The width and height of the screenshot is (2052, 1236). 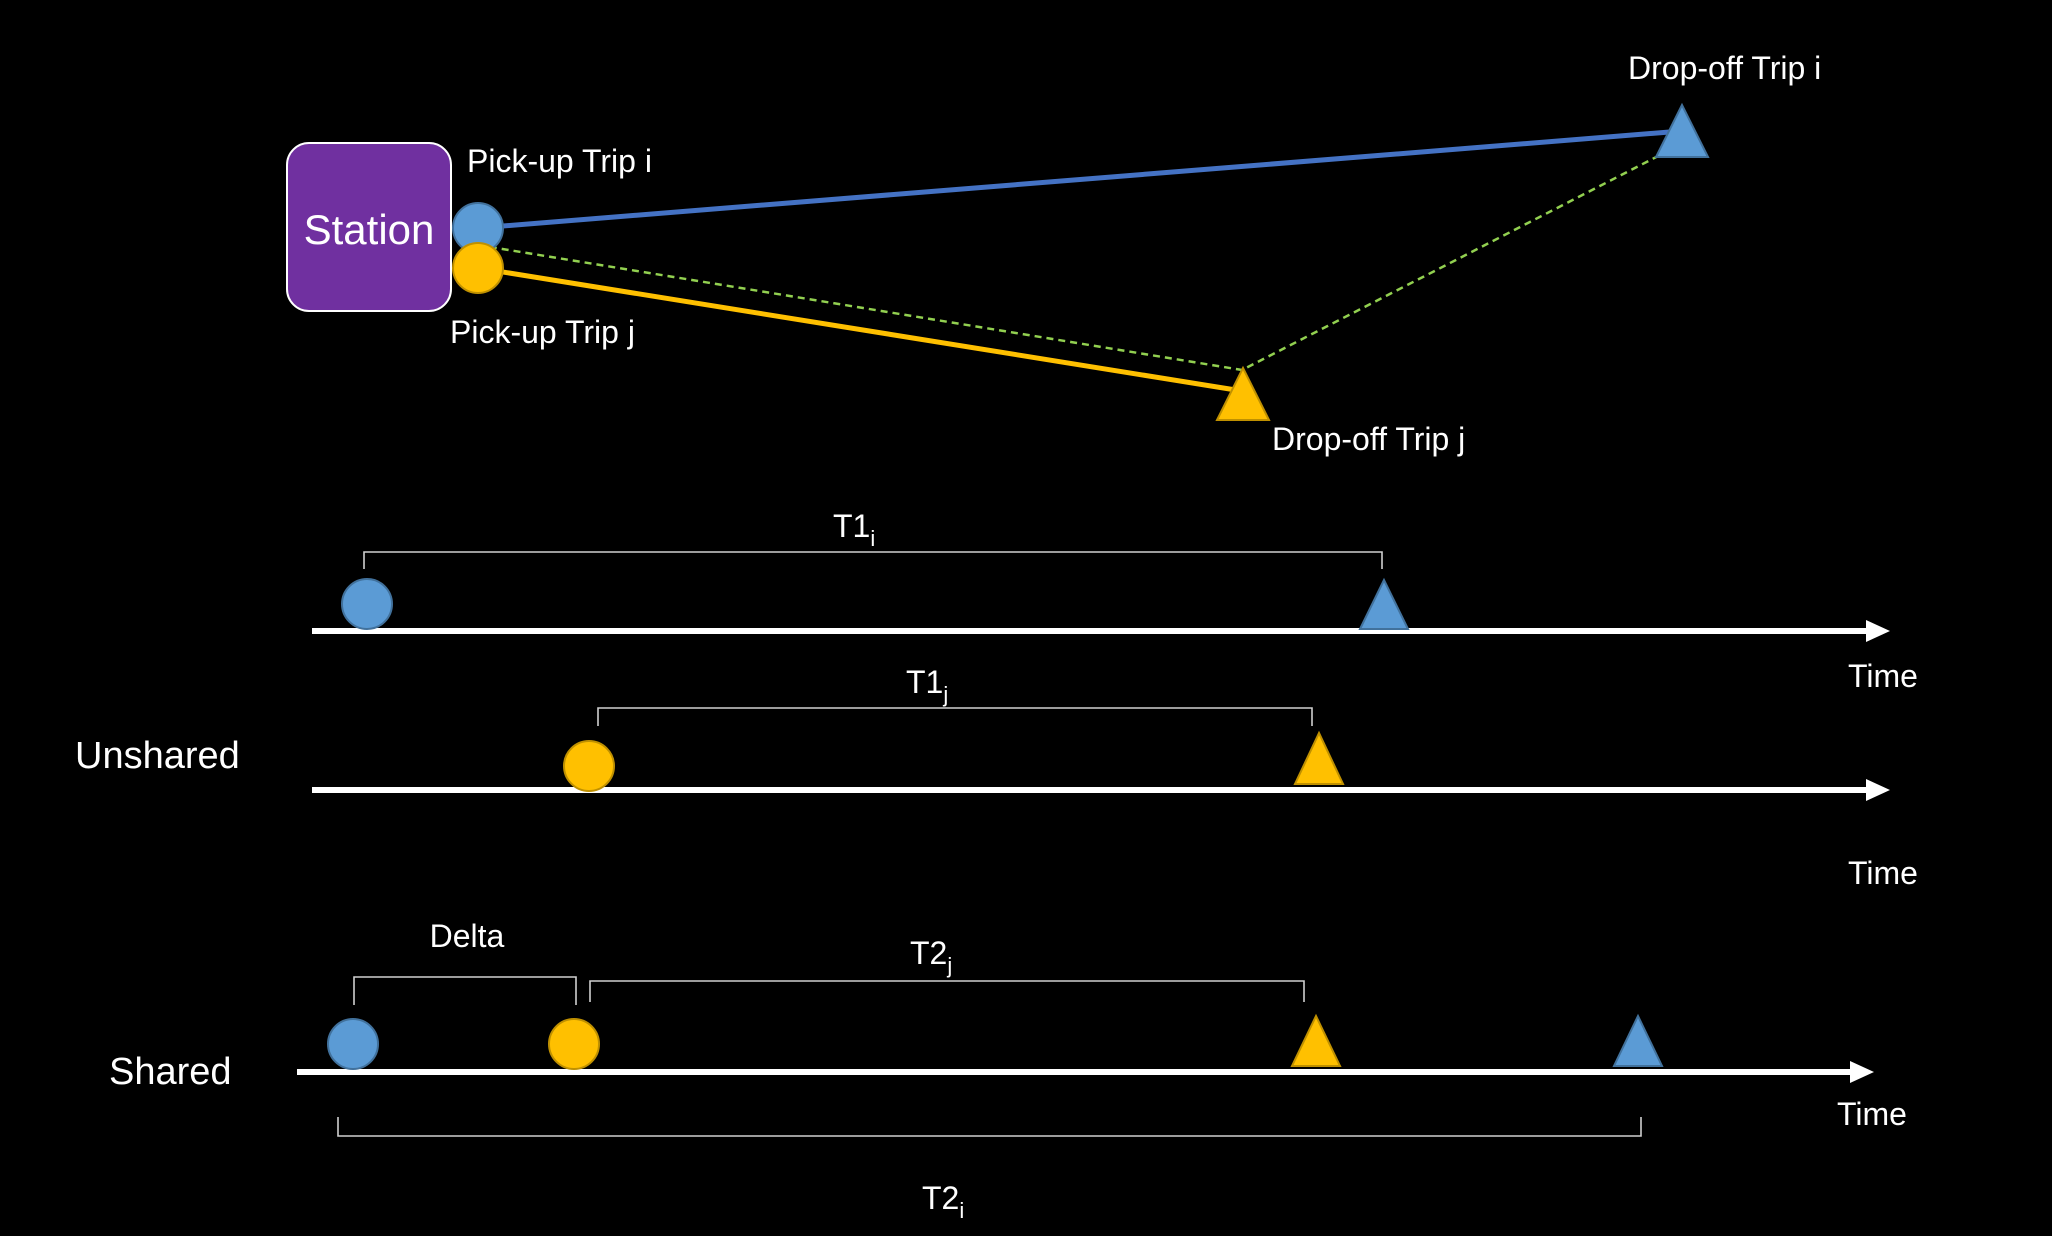 I want to click on bracket-t2j, so click(x=947, y=991).